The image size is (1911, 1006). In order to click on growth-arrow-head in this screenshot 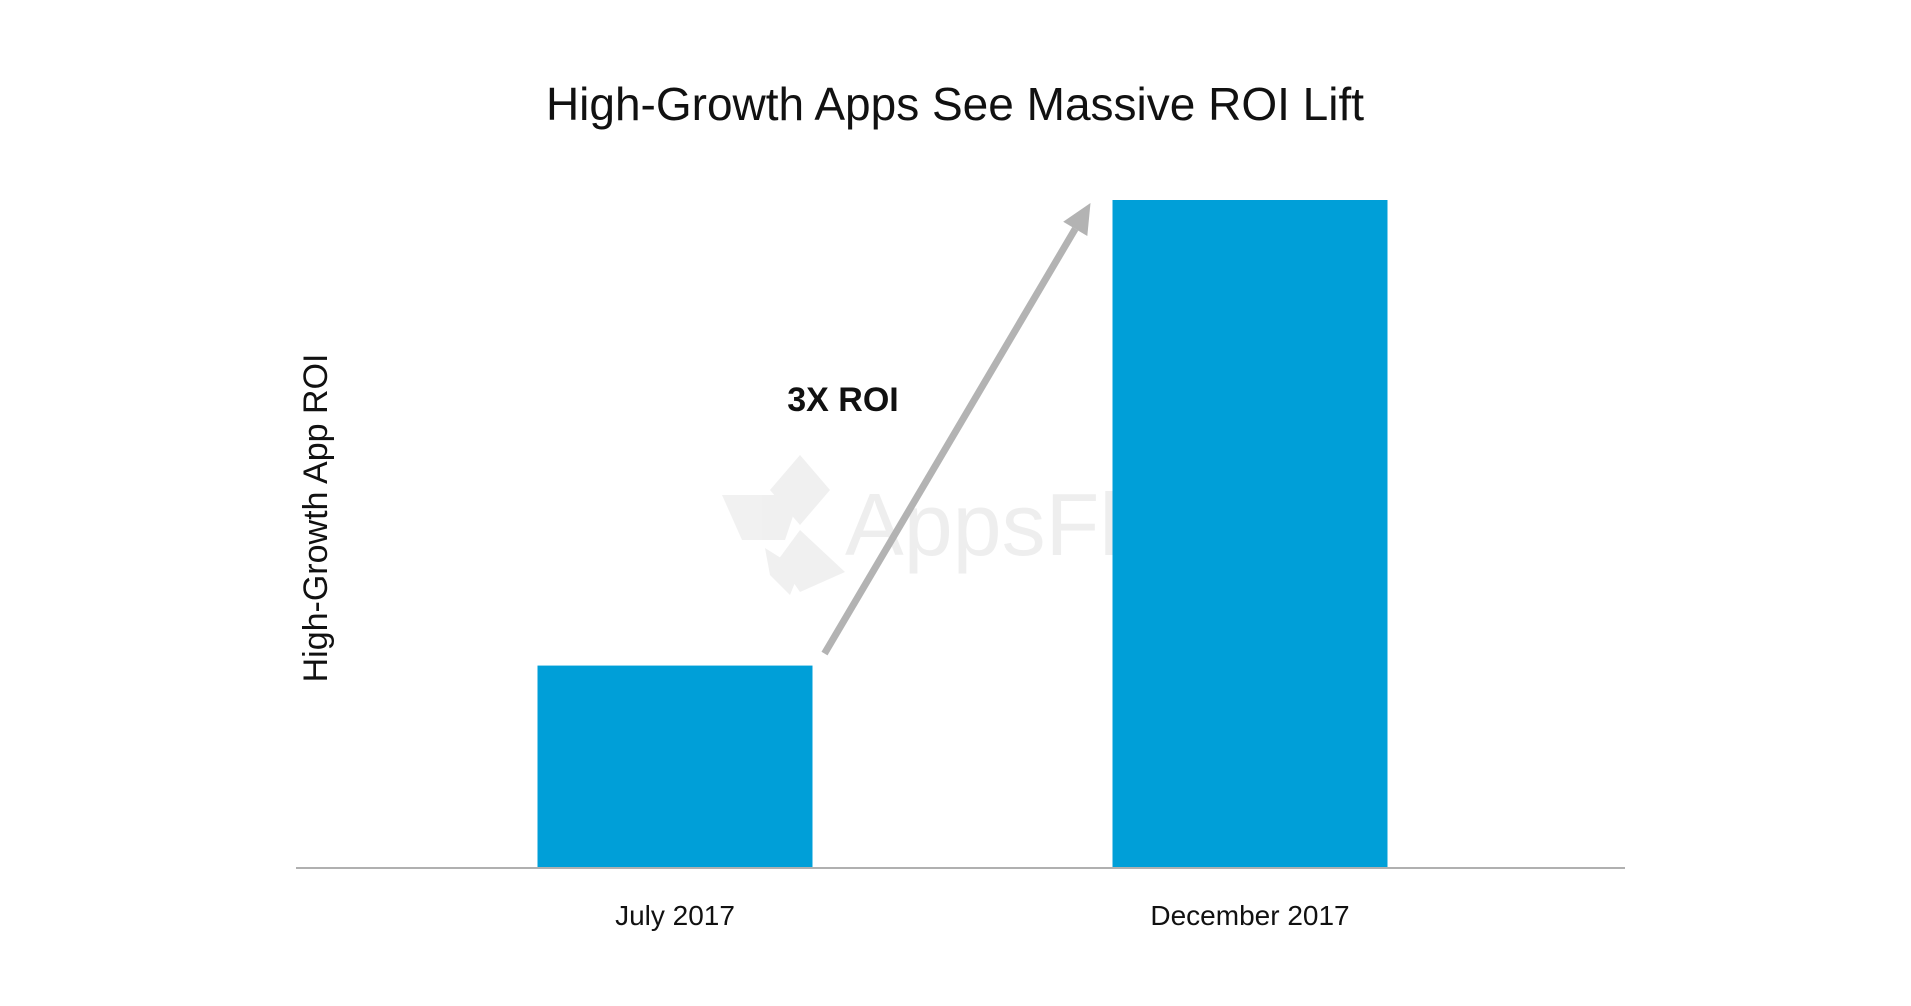, I will do `click(1077, 219)`.